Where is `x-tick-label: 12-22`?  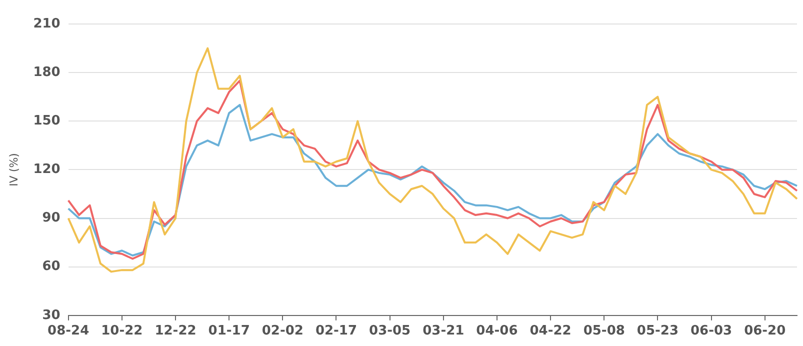
x-tick-label: 12-22 is located at coordinates (175, 331).